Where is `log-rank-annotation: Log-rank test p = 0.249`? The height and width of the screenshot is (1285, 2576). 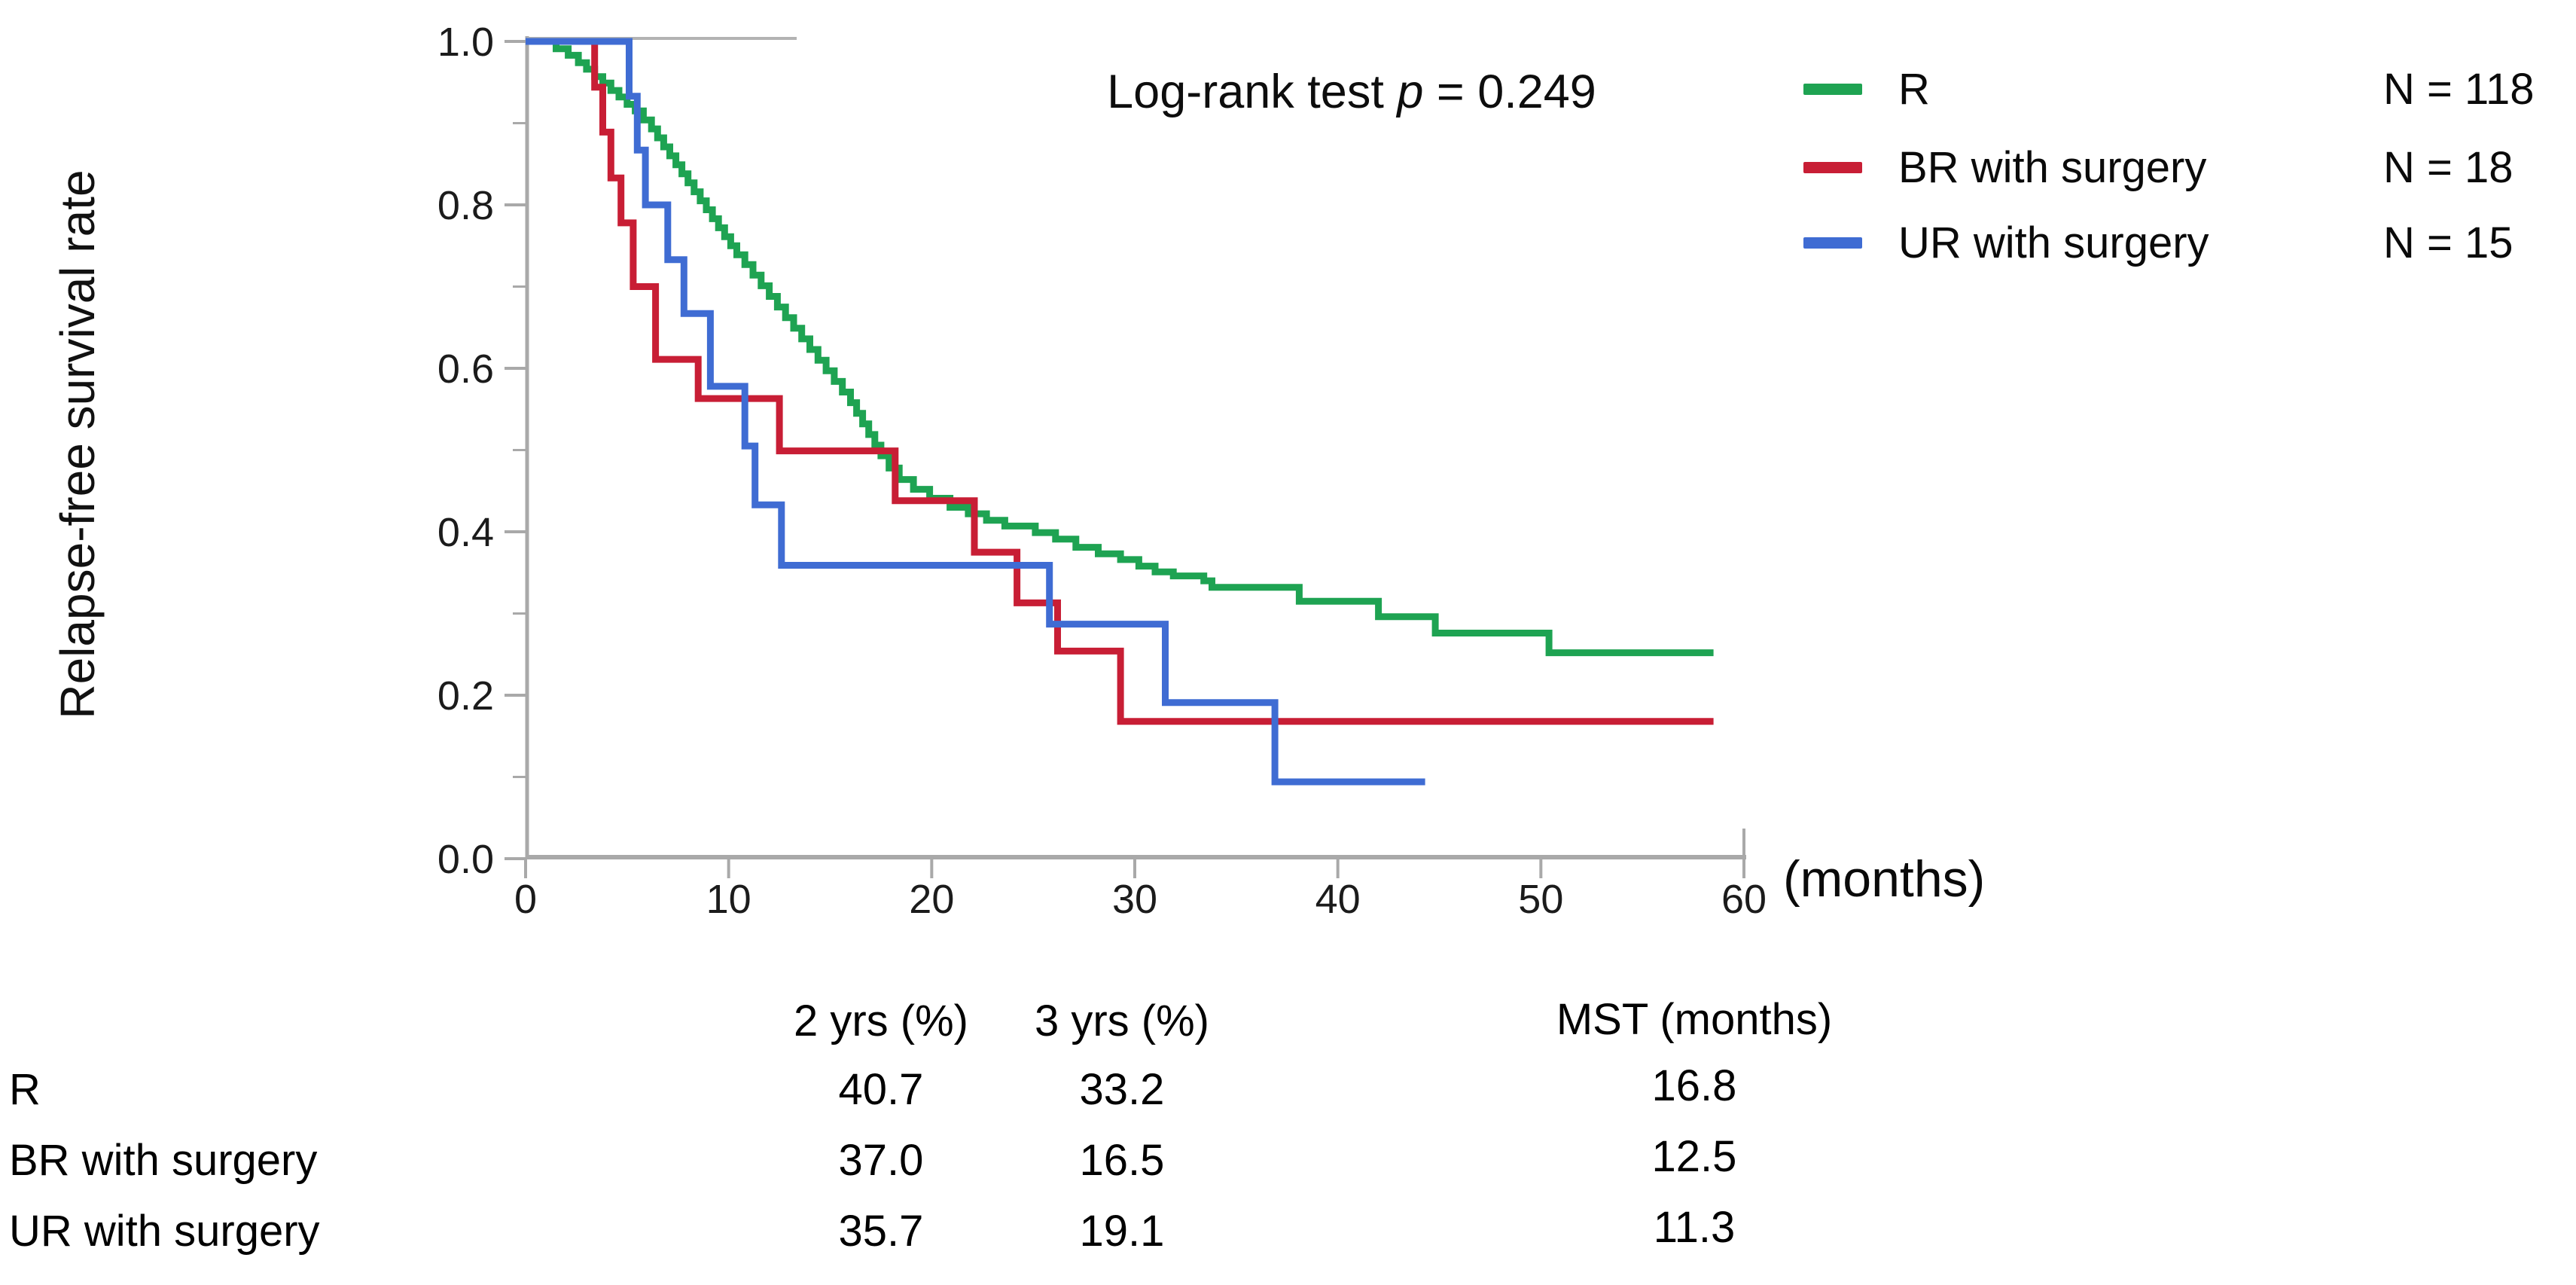
log-rank-annotation: Log-rank test p = 0.249 is located at coordinates (1351, 92).